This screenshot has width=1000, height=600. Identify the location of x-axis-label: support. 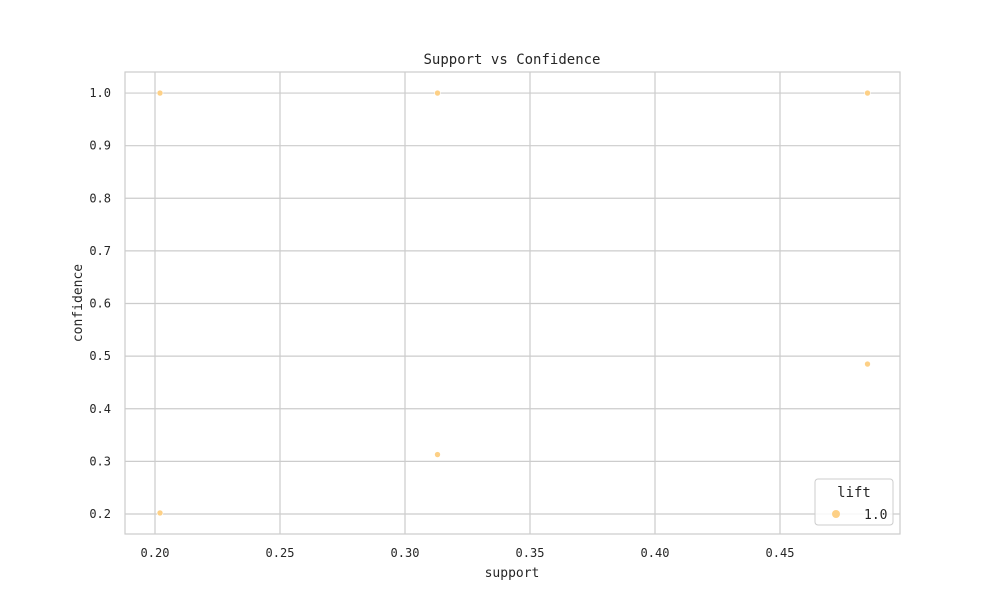
(512, 573).